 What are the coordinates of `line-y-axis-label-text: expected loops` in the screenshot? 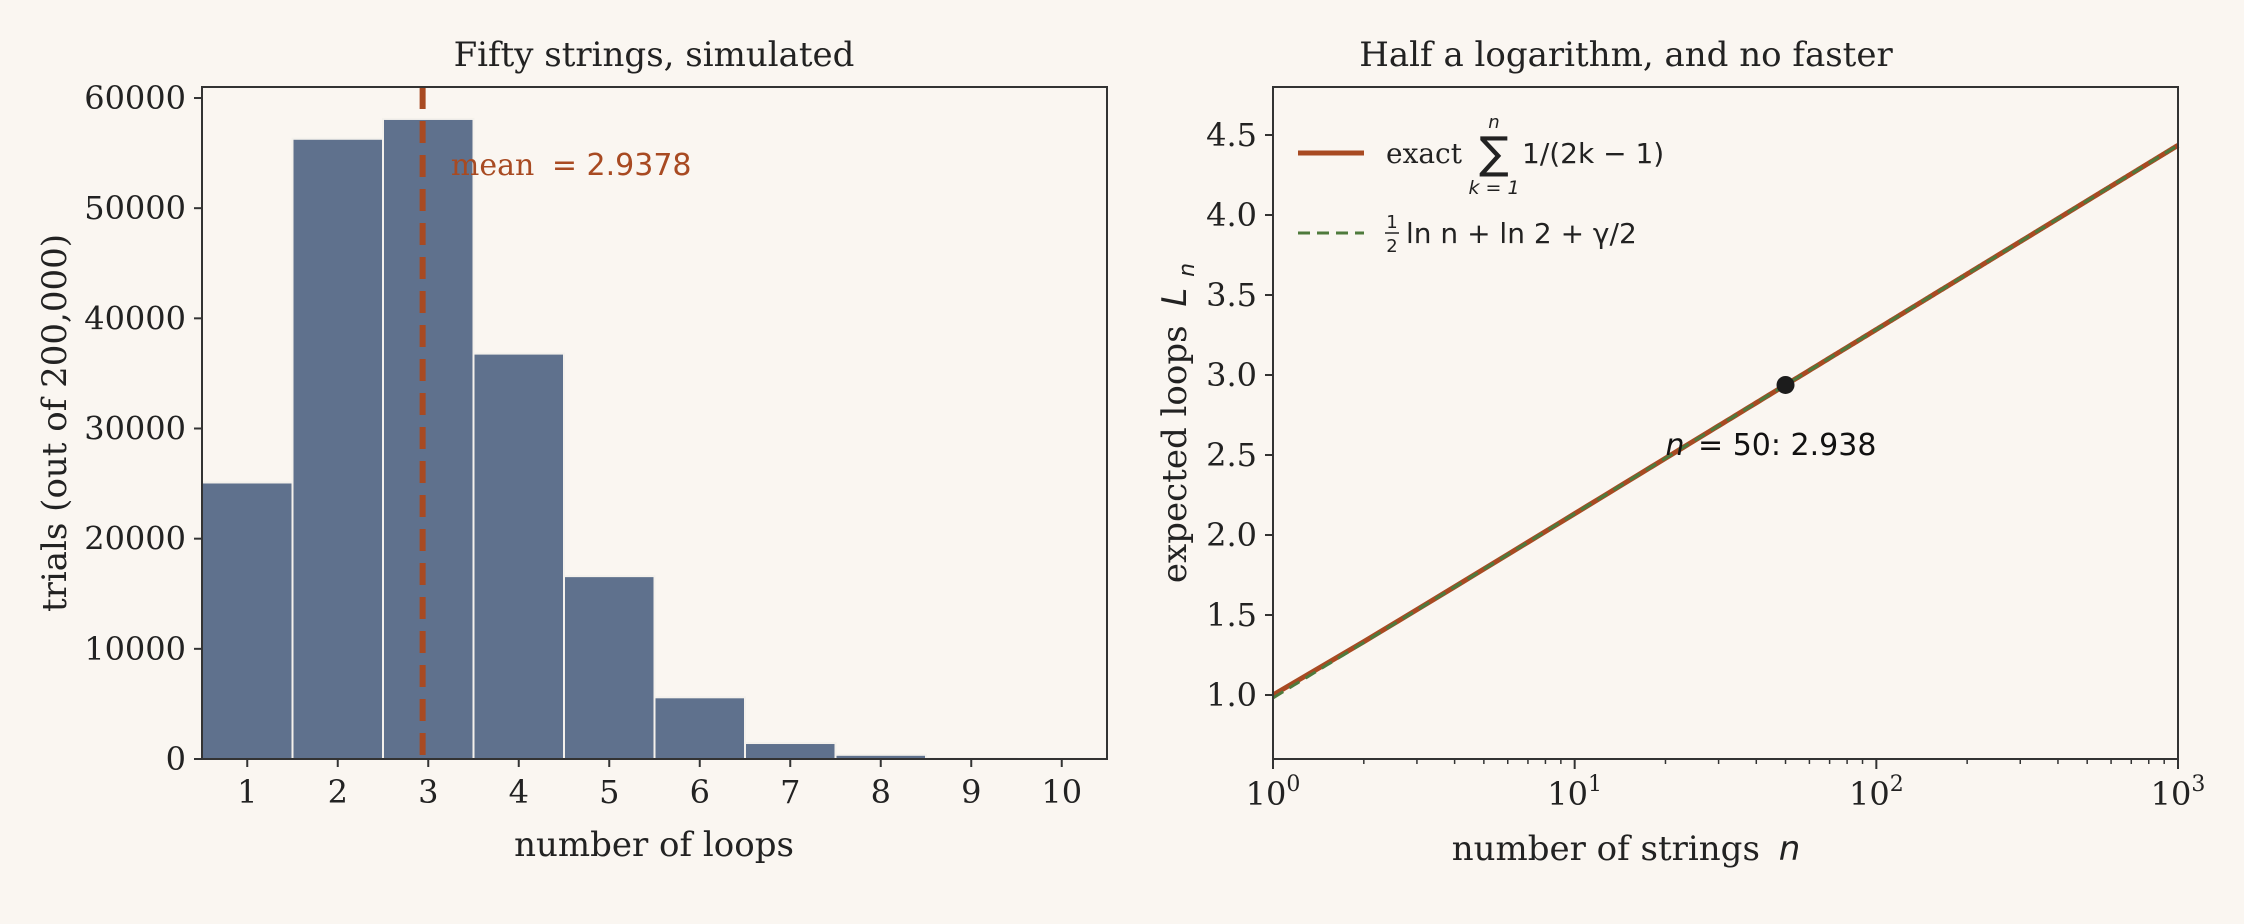 It's located at (1175, 454).